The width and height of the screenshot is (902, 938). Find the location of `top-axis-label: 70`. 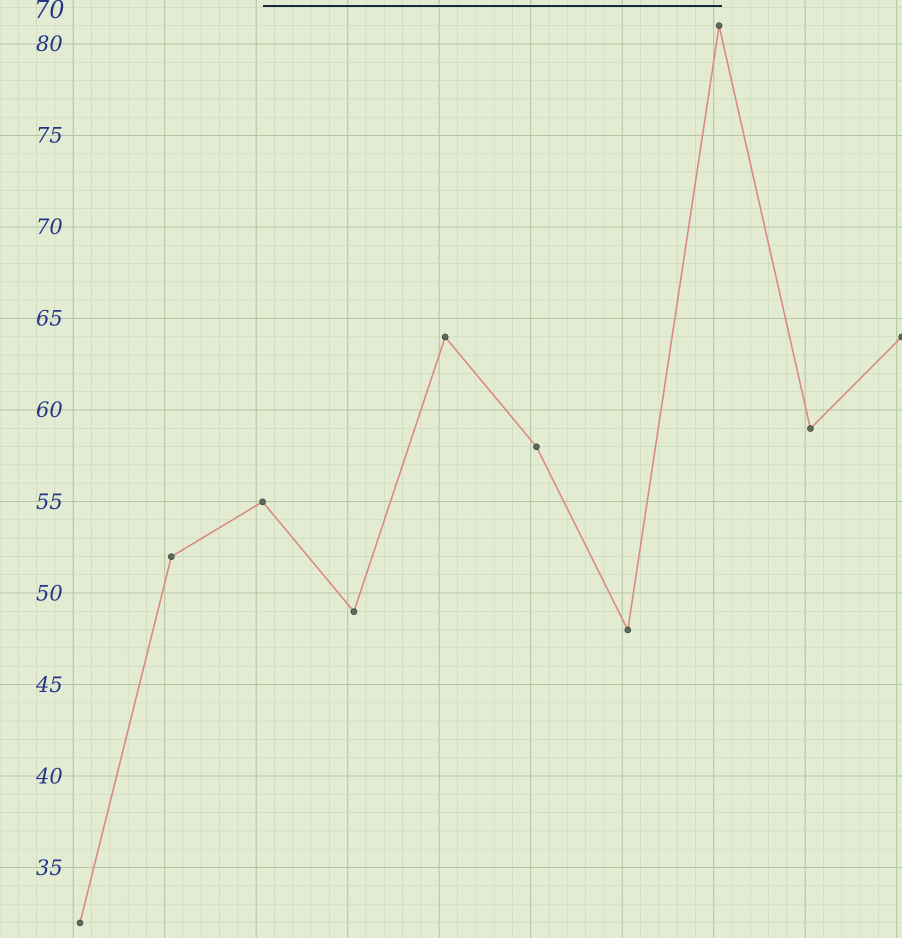

top-axis-label: 70 is located at coordinates (49, 12).